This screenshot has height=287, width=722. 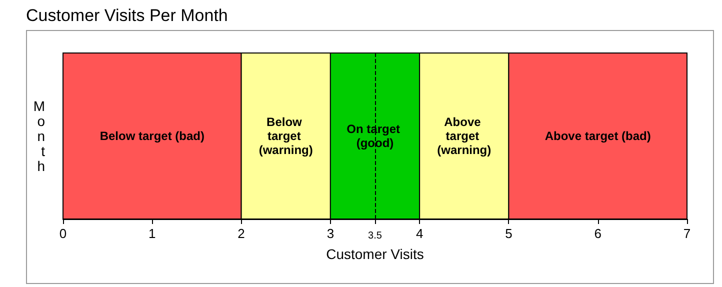 I want to click on x-tick-label: 1, so click(x=152, y=233).